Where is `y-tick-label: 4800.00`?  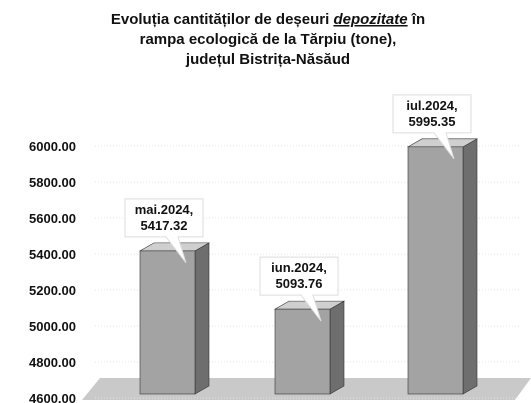
y-tick-label: 4800.00 is located at coordinates (52, 362).